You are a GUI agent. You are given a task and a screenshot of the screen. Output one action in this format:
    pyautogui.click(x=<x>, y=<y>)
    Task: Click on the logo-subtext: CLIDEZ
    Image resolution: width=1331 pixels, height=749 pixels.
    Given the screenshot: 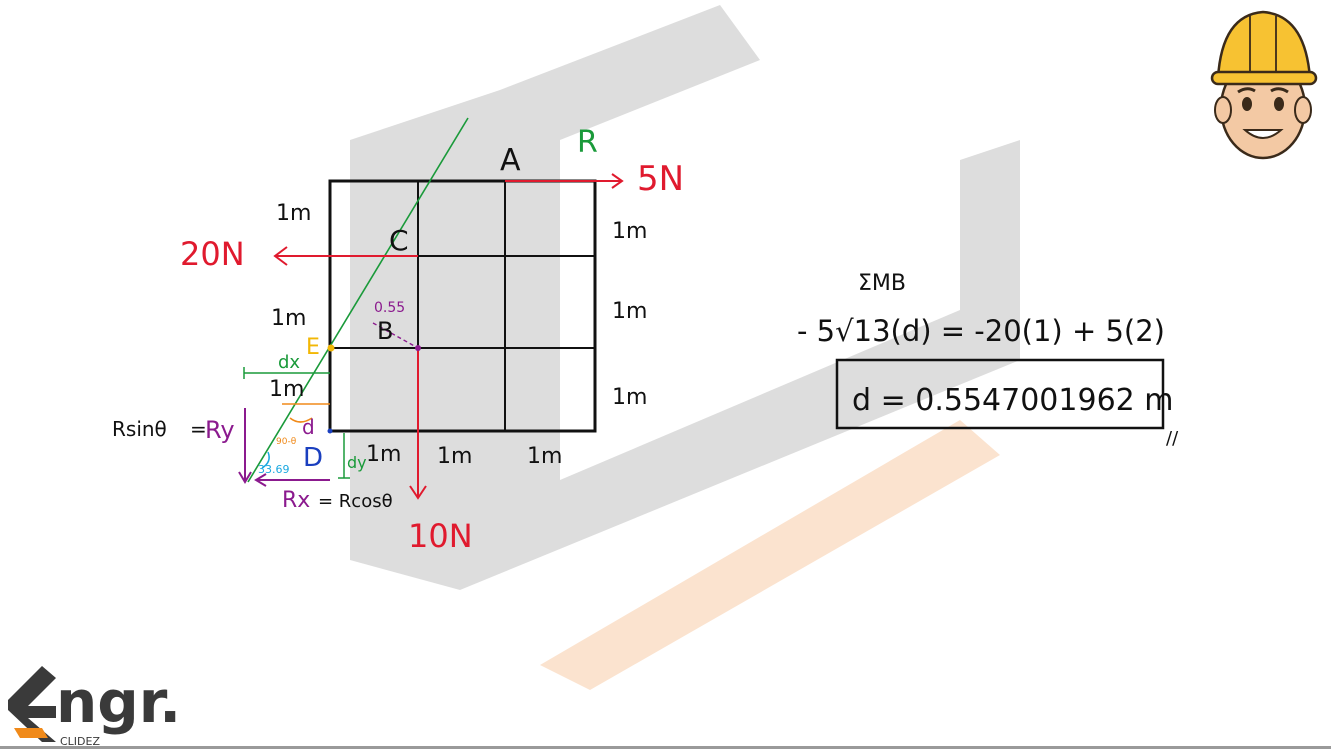 What is the action you would take?
    pyautogui.click(x=80, y=741)
    